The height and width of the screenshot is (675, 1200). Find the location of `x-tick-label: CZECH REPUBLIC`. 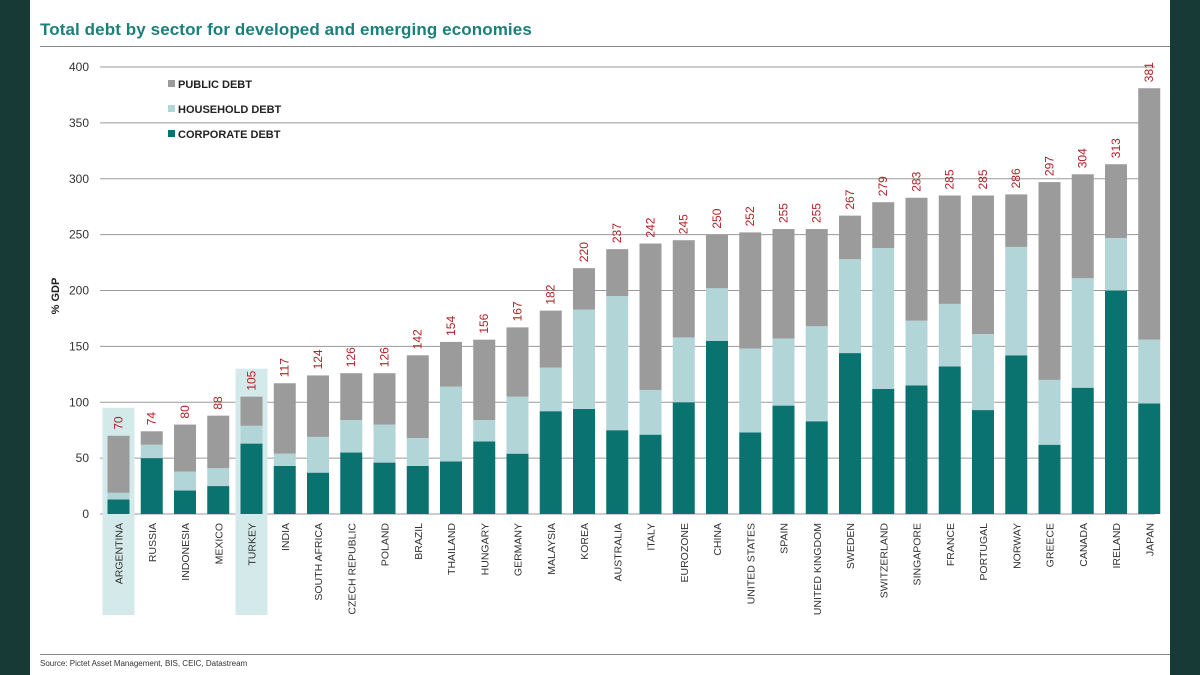

x-tick-label: CZECH REPUBLIC is located at coordinates (352, 569).